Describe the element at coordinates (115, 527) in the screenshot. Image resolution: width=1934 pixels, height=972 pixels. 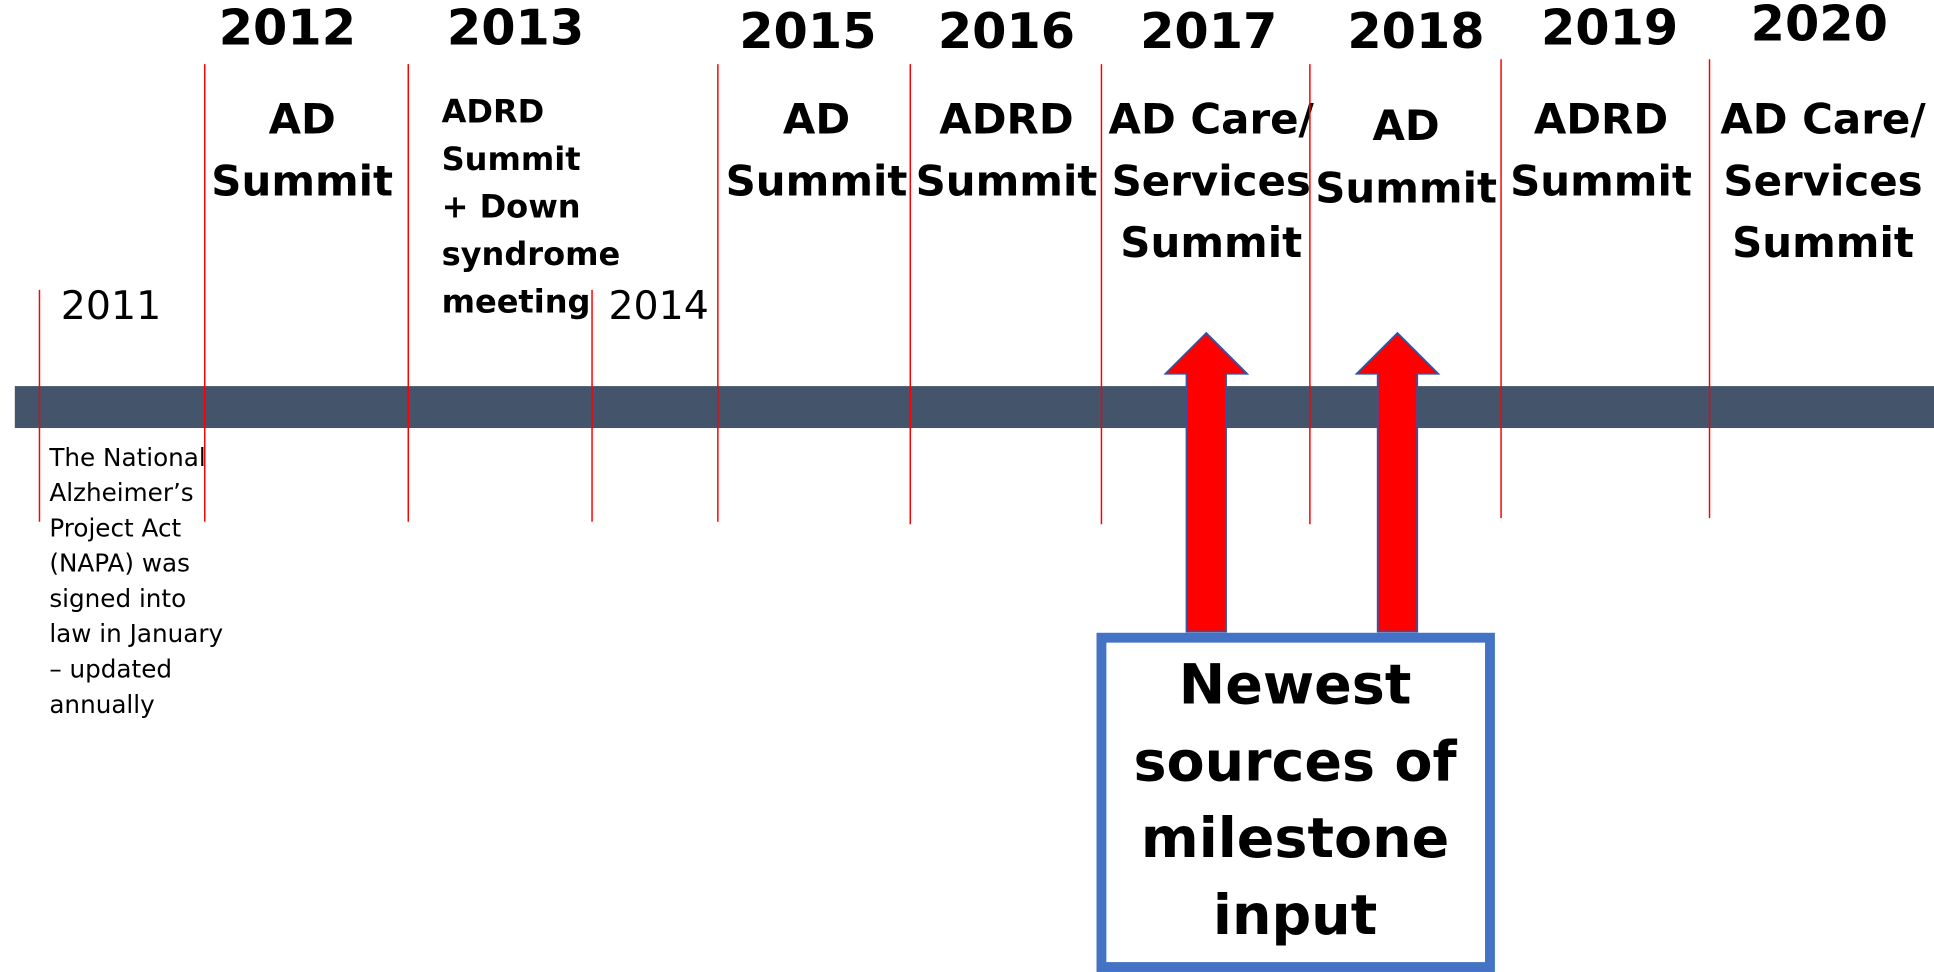
I see `event-note: Project Act` at that location.